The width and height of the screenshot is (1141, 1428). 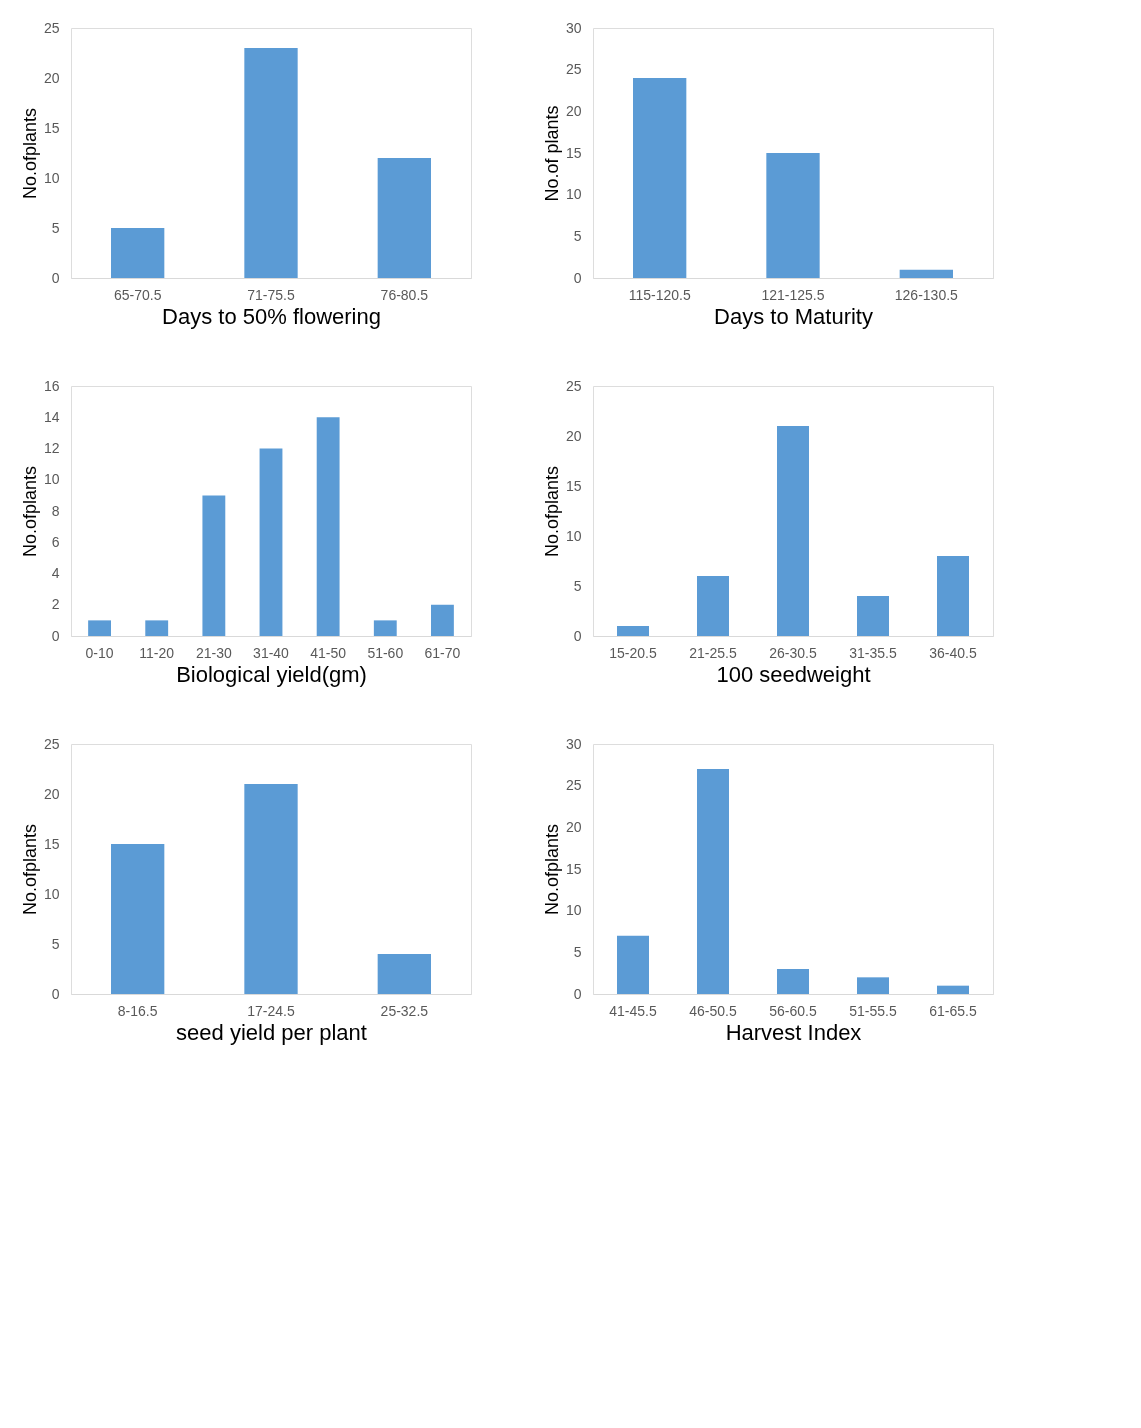 I want to click on x-tick-label: 51-60, so click(x=385, y=652).